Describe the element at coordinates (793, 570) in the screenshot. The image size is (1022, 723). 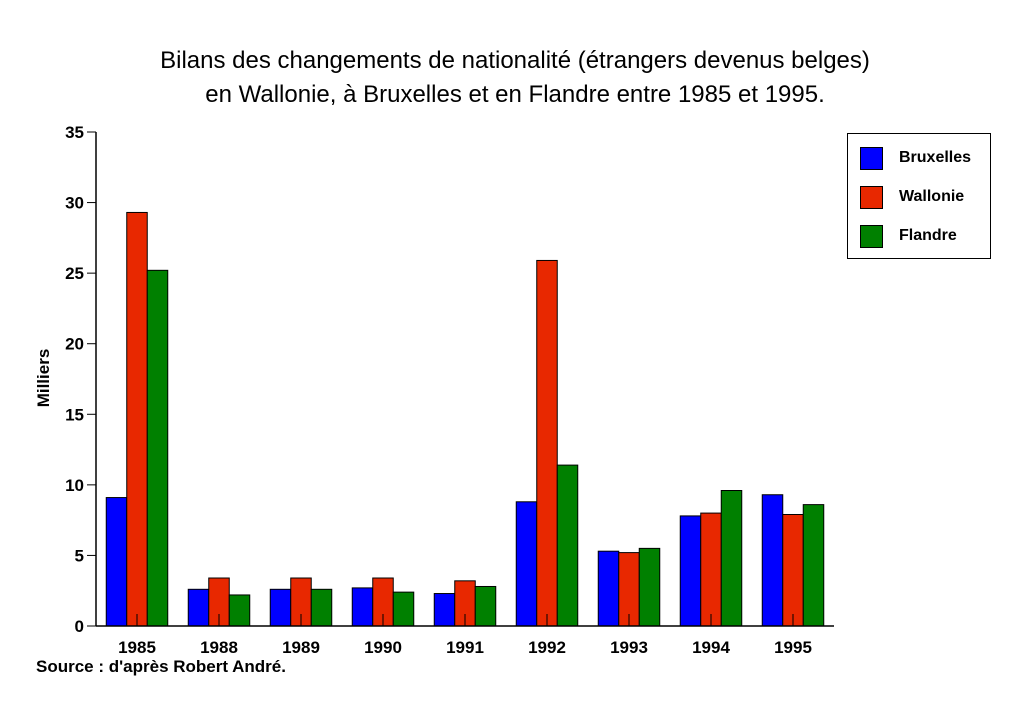
I see `bar-wallonie-1995` at that location.